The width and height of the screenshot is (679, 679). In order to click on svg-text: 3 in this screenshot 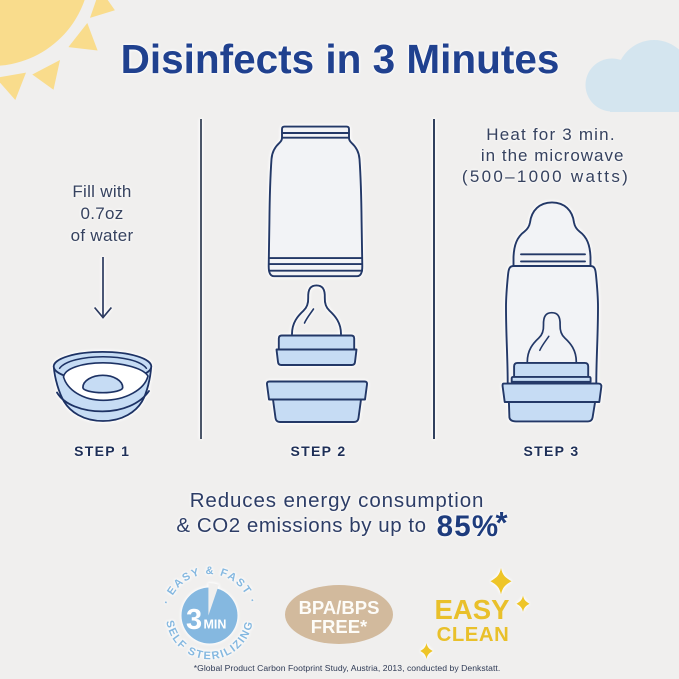, I will do `click(194, 620)`.